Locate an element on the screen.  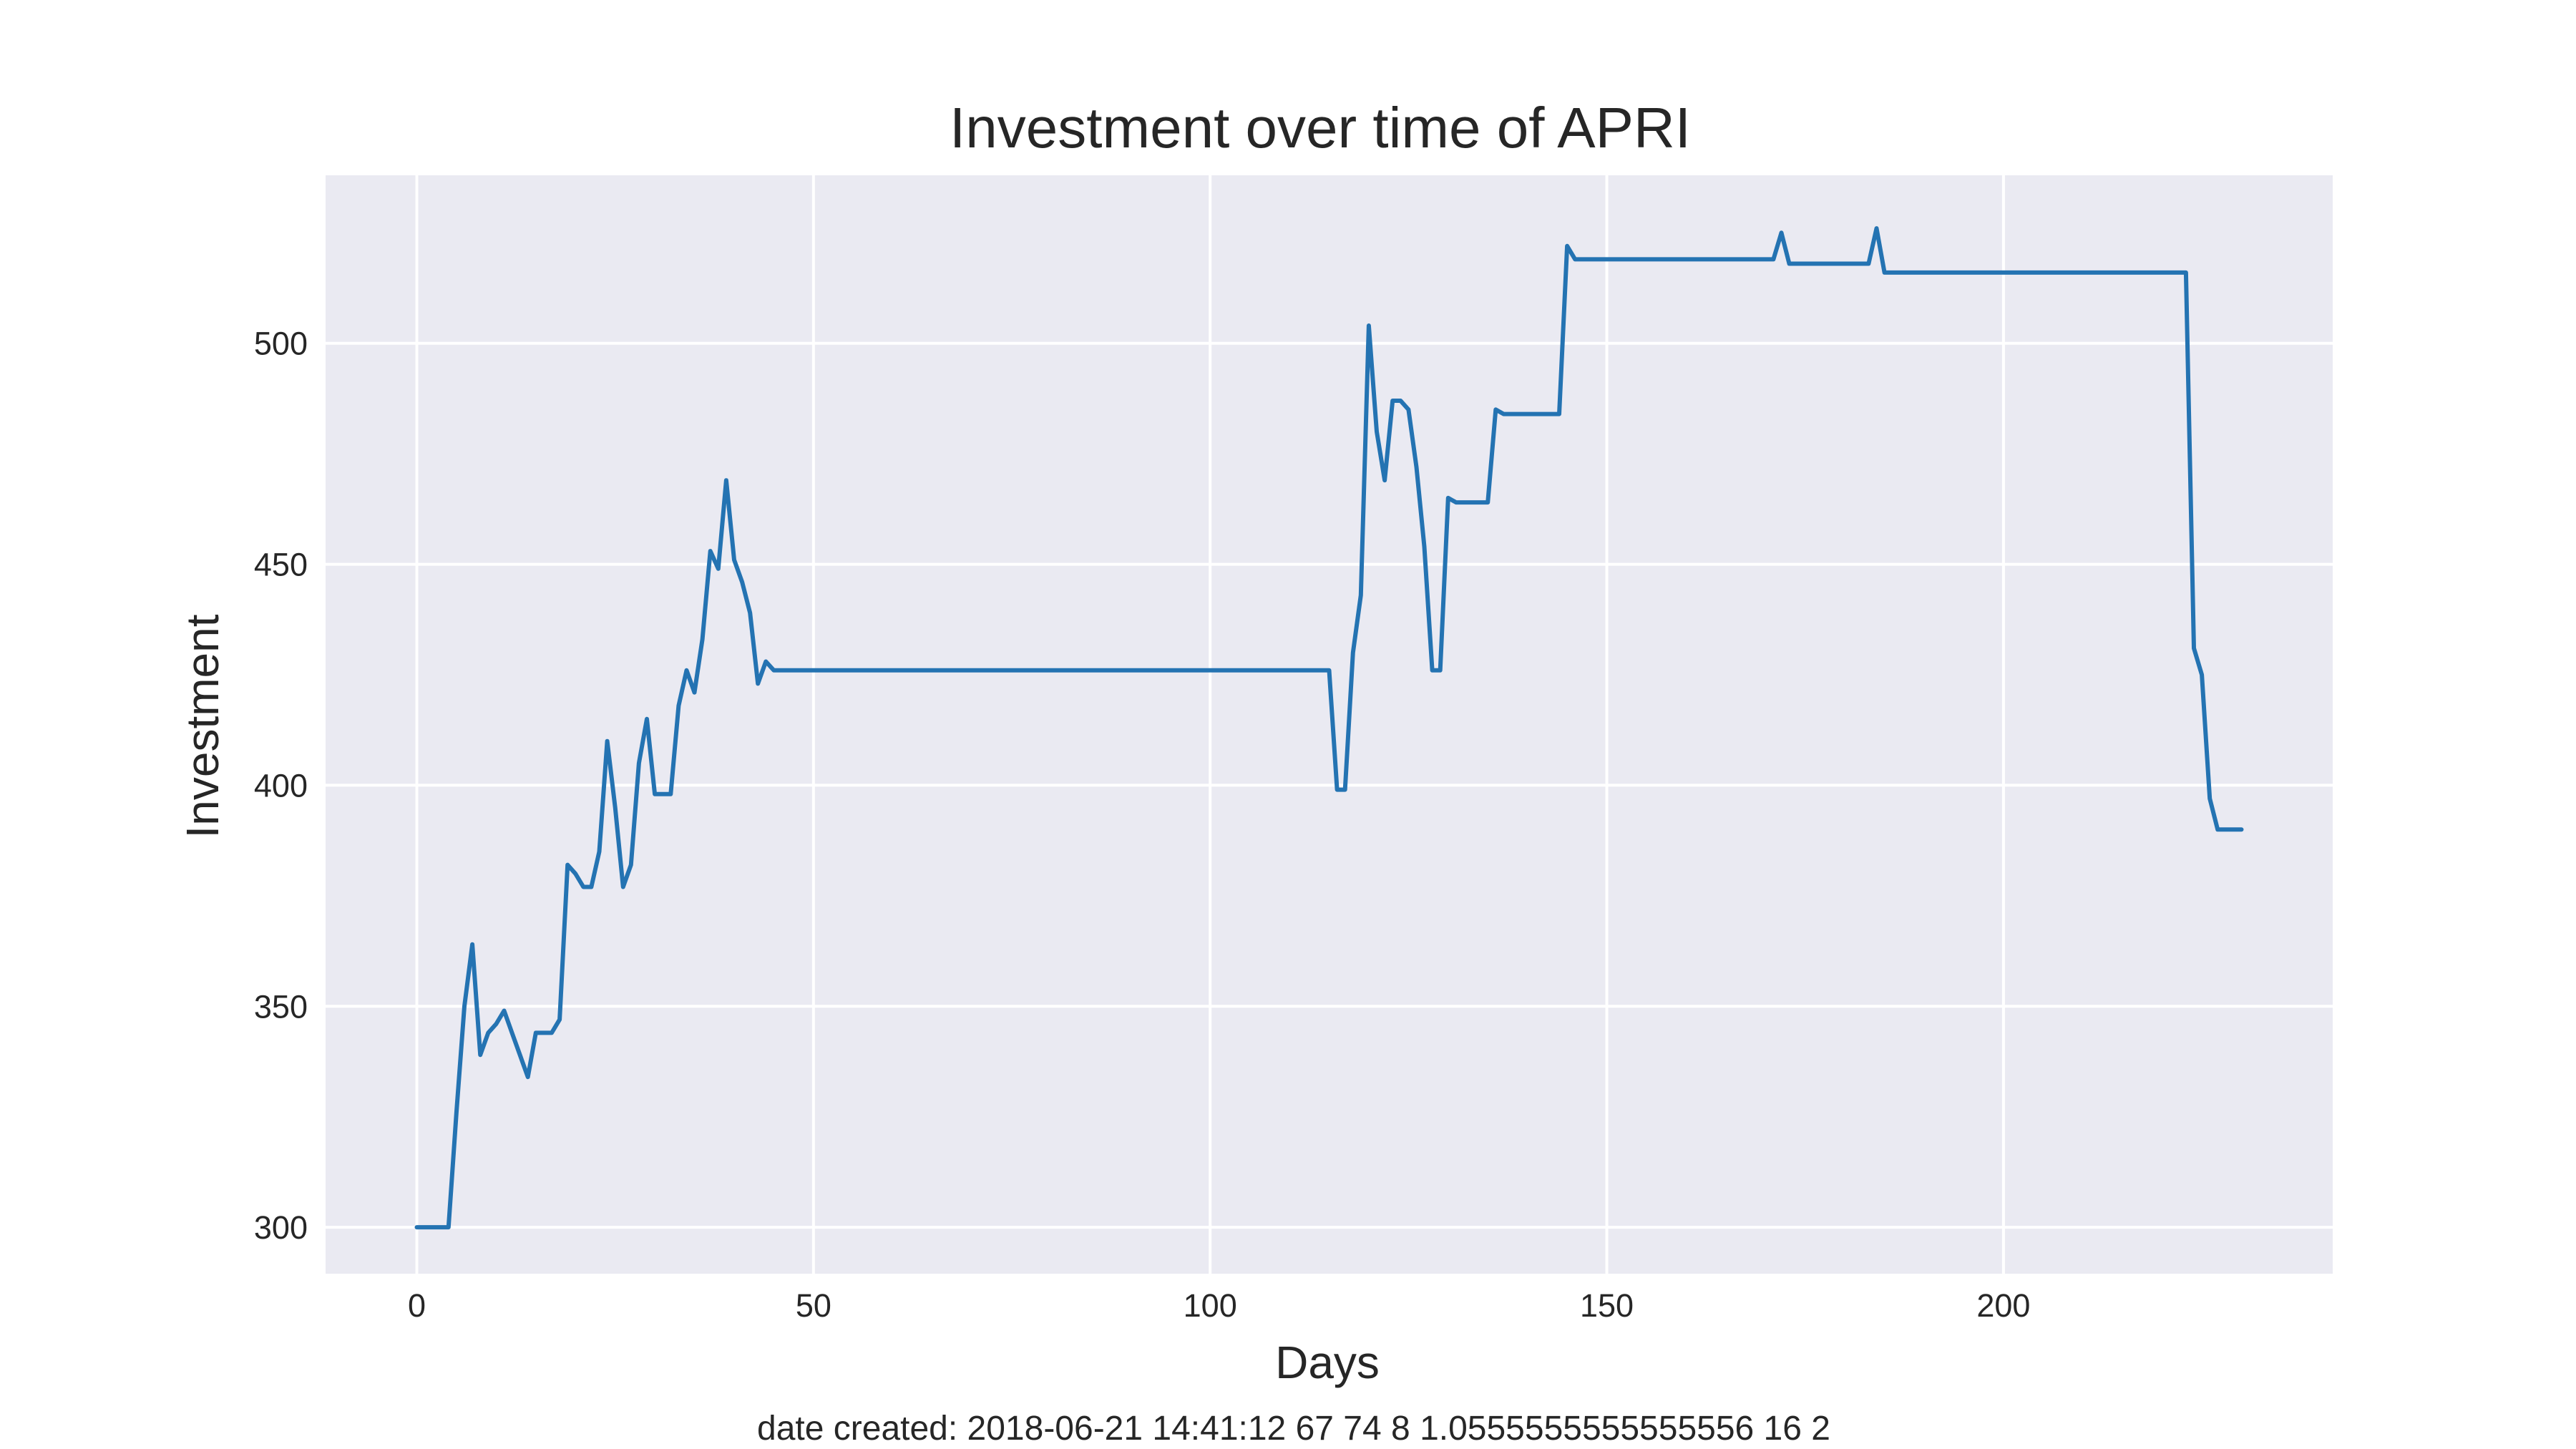
y-tick-label: 300 is located at coordinates (281, 1227).